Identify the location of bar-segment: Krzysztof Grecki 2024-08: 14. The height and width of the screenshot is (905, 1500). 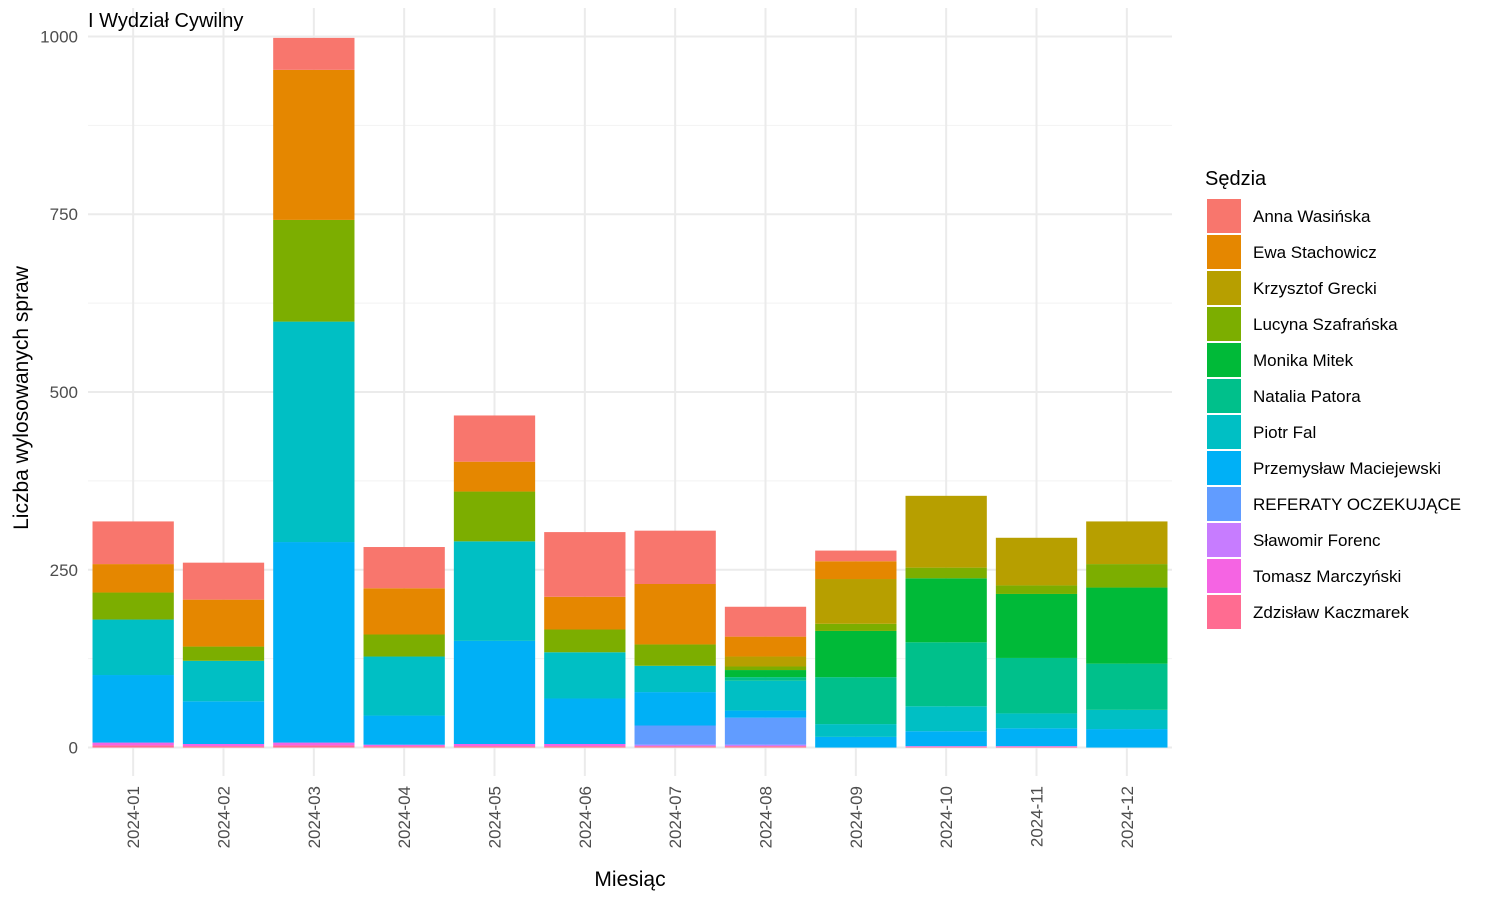
(765, 661).